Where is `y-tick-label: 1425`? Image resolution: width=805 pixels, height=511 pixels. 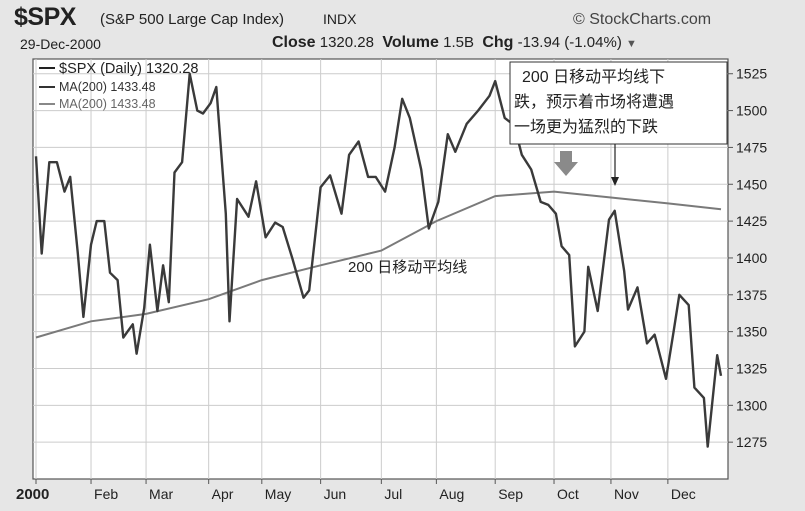
y-tick-label: 1425 is located at coordinates (751, 221).